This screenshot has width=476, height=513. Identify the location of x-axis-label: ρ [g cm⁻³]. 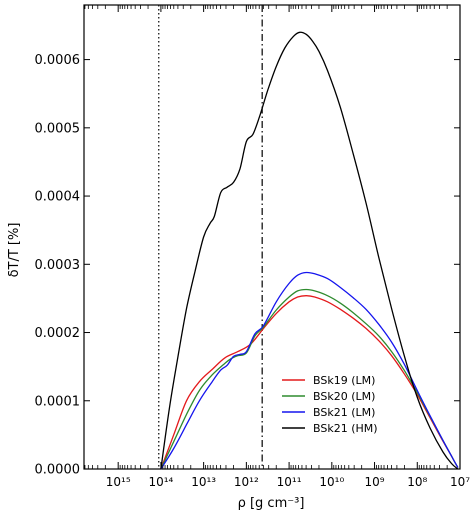
(271, 503).